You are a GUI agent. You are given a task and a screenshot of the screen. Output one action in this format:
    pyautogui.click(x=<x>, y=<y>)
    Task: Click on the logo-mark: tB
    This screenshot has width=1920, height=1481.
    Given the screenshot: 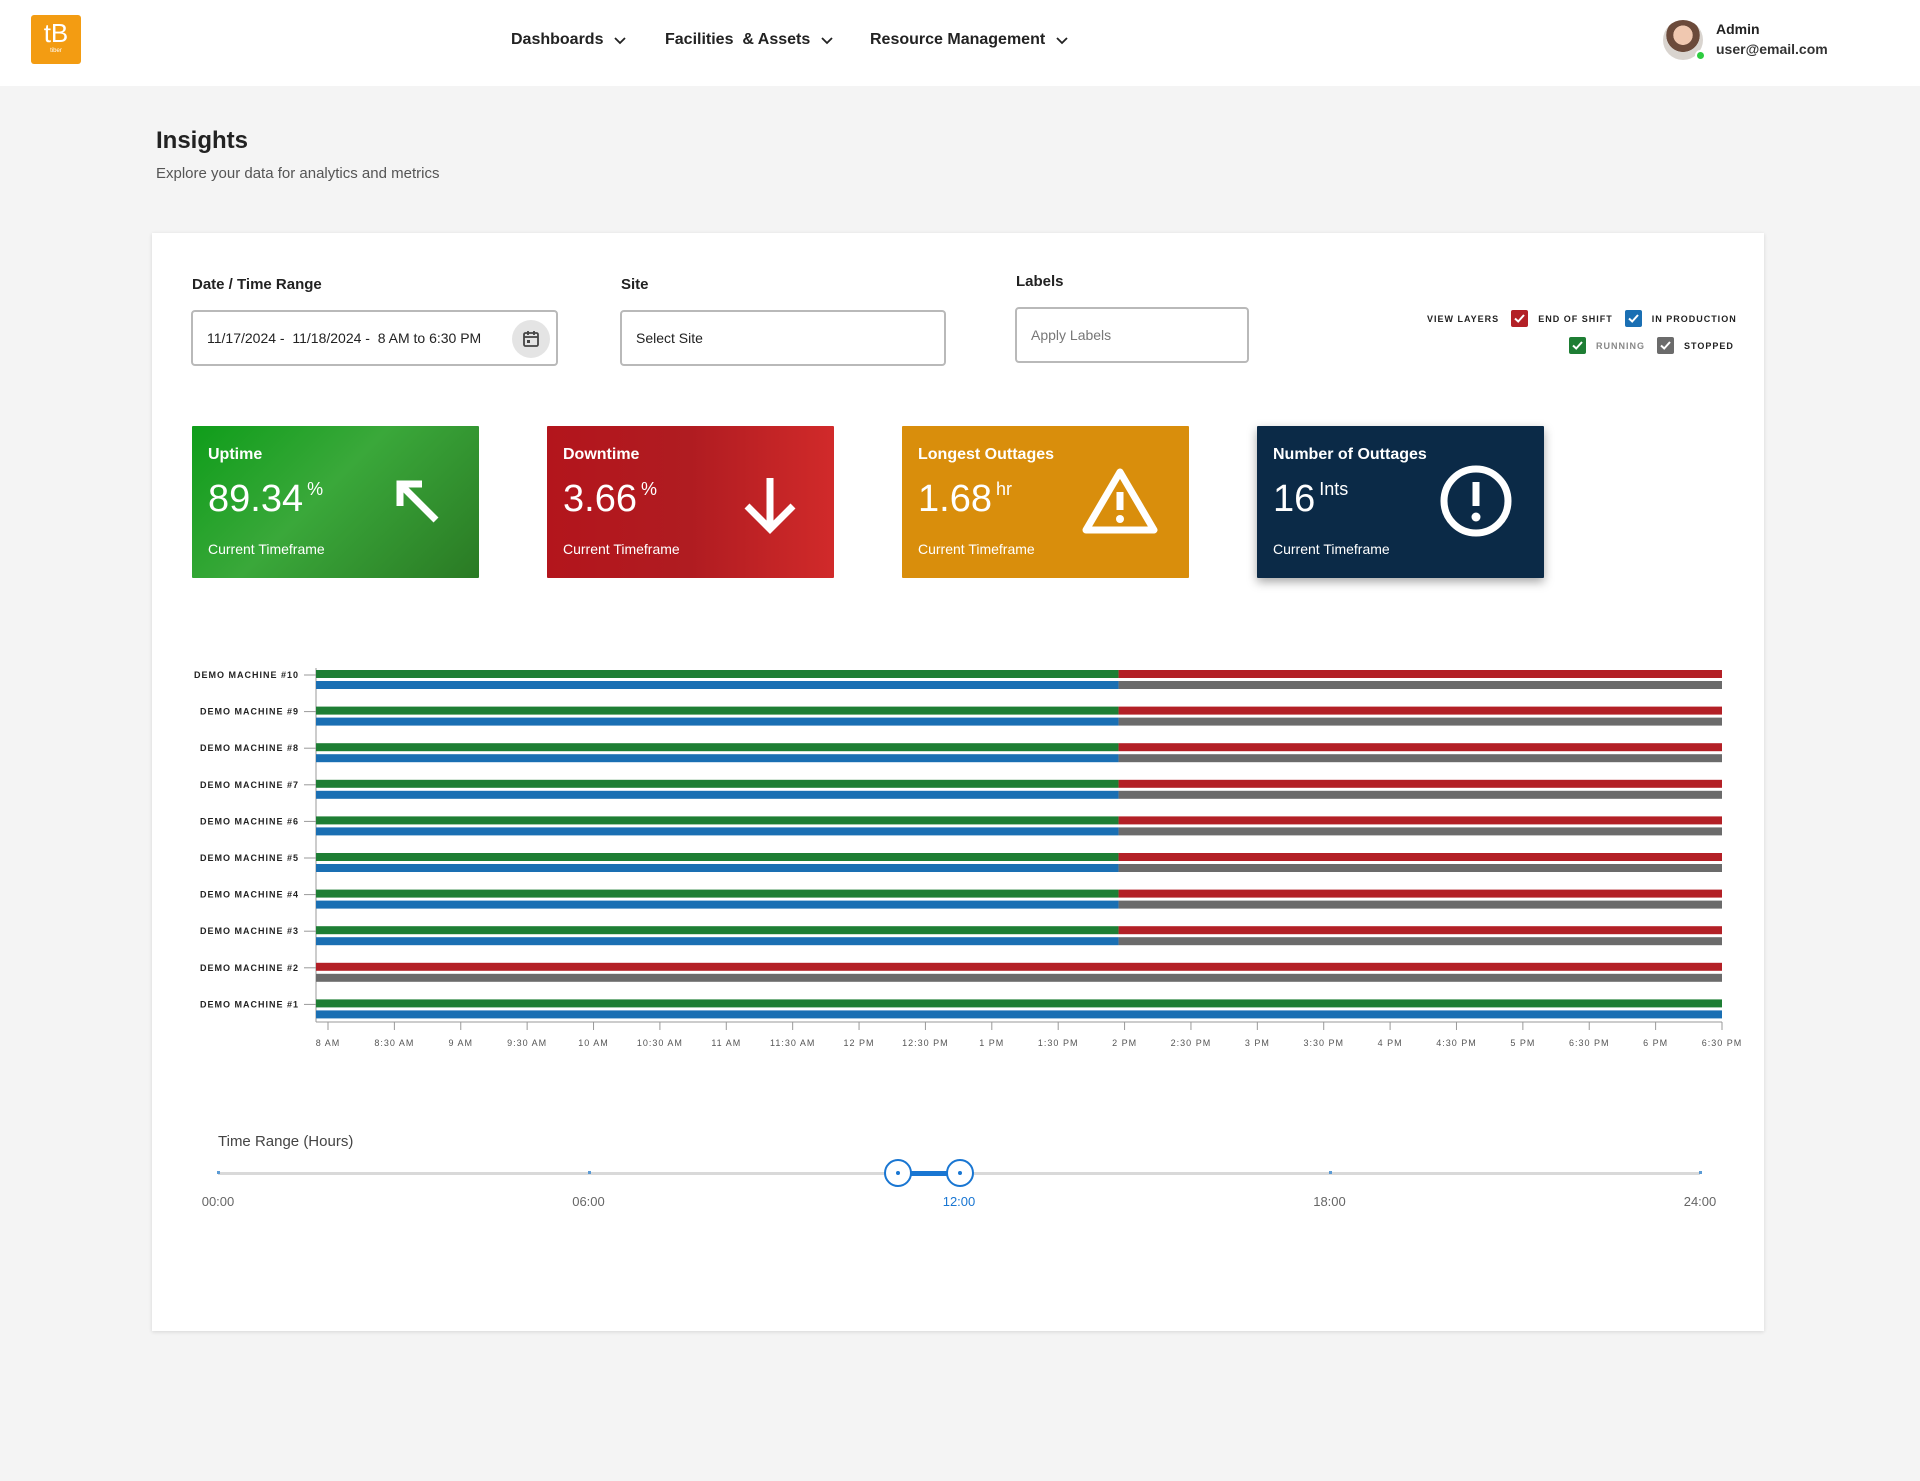 What is the action you would take?
    pyautogui.click(x=56, y=33)
    